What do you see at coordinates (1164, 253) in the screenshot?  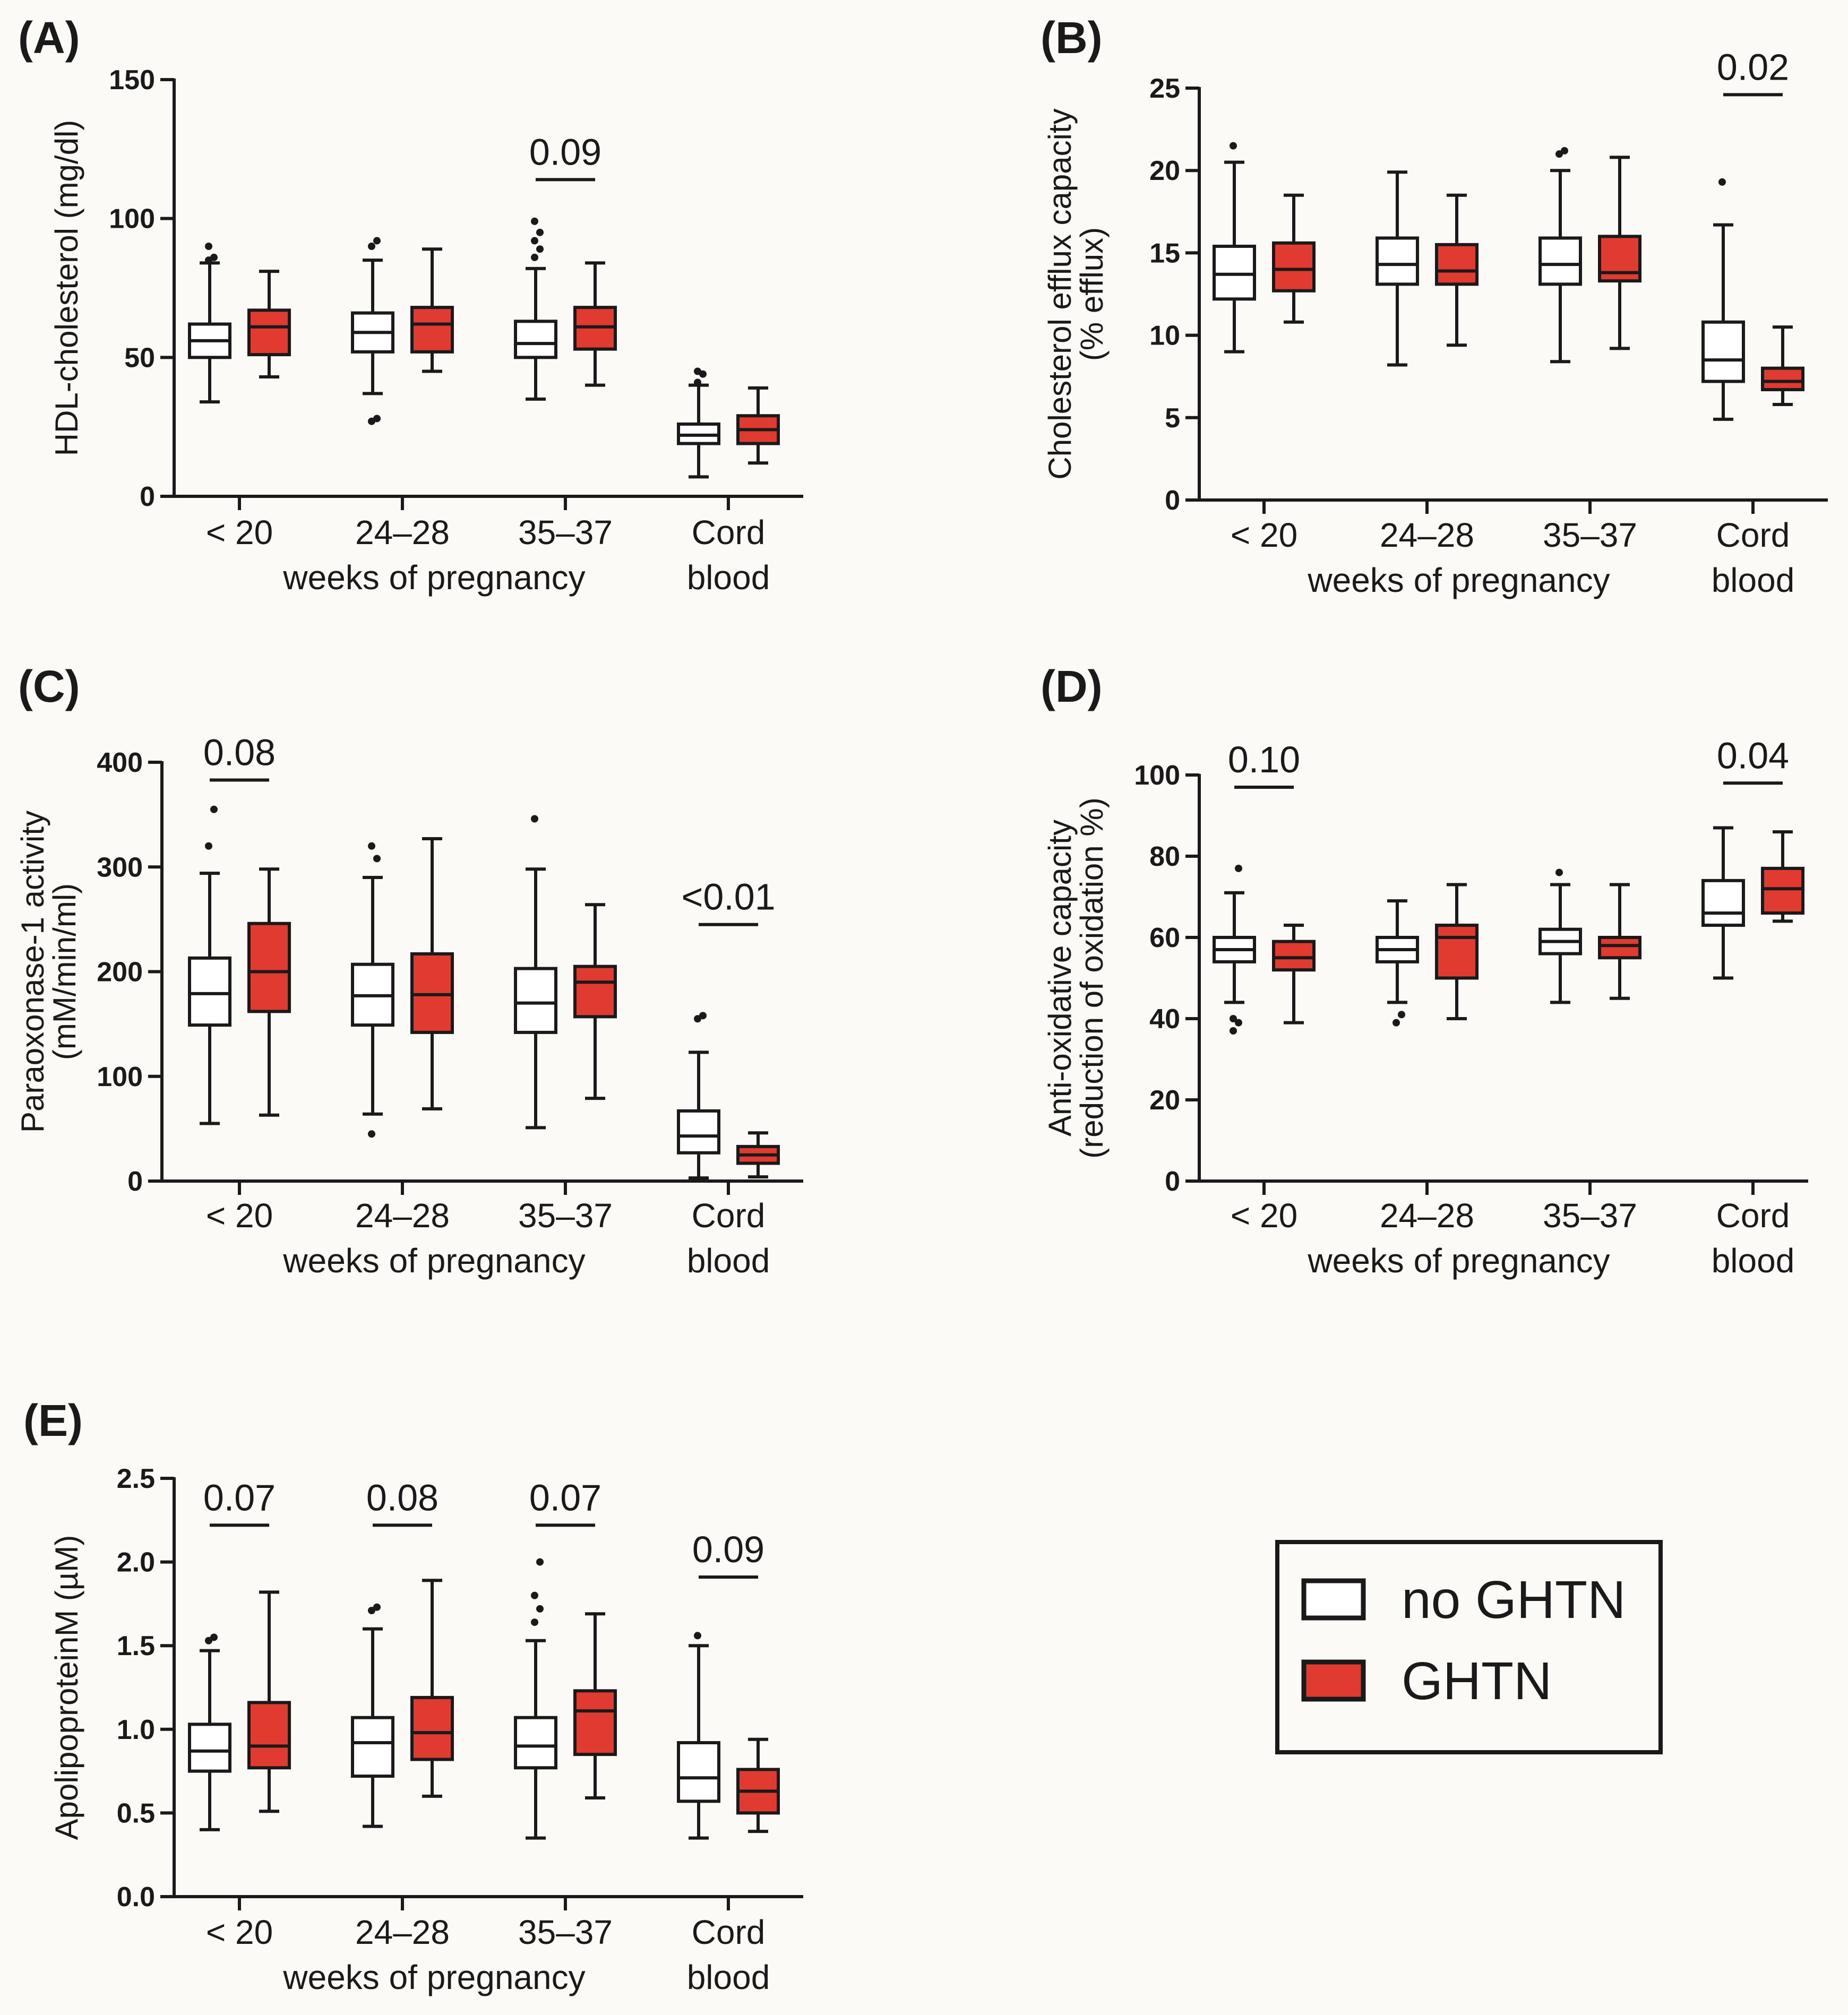 I see `y-tick-label: 15` at bounding box center [1164, 253].